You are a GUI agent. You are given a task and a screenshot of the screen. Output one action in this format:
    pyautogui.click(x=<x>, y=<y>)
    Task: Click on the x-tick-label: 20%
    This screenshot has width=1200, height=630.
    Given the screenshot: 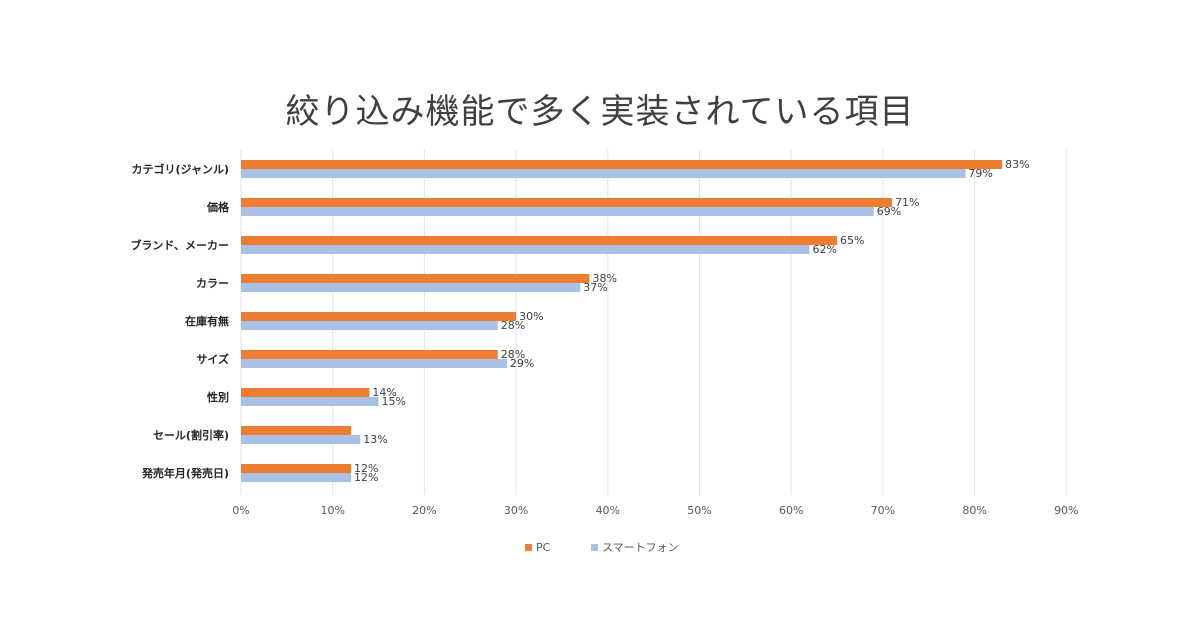 What is the action you would take?
    pyautogui.click(x=424, y=510)
    